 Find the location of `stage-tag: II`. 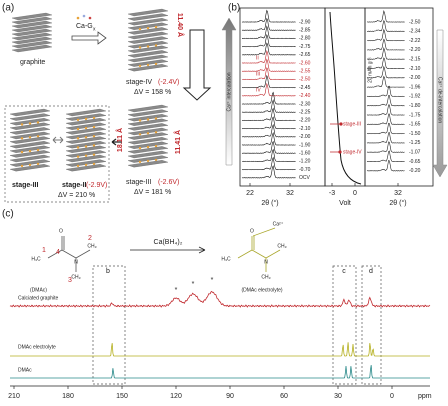

stage-tag: II is located at coordinates (257, 58).